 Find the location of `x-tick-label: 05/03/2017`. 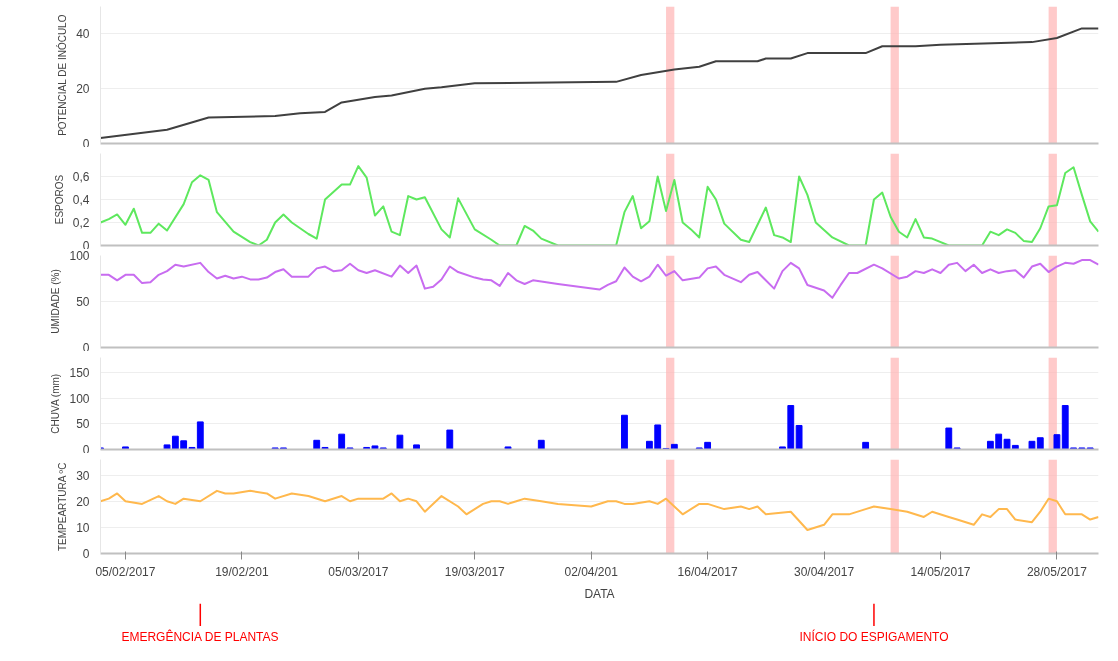

x-tick-label: 05/03/2017 is located at coordinates (358, 571).